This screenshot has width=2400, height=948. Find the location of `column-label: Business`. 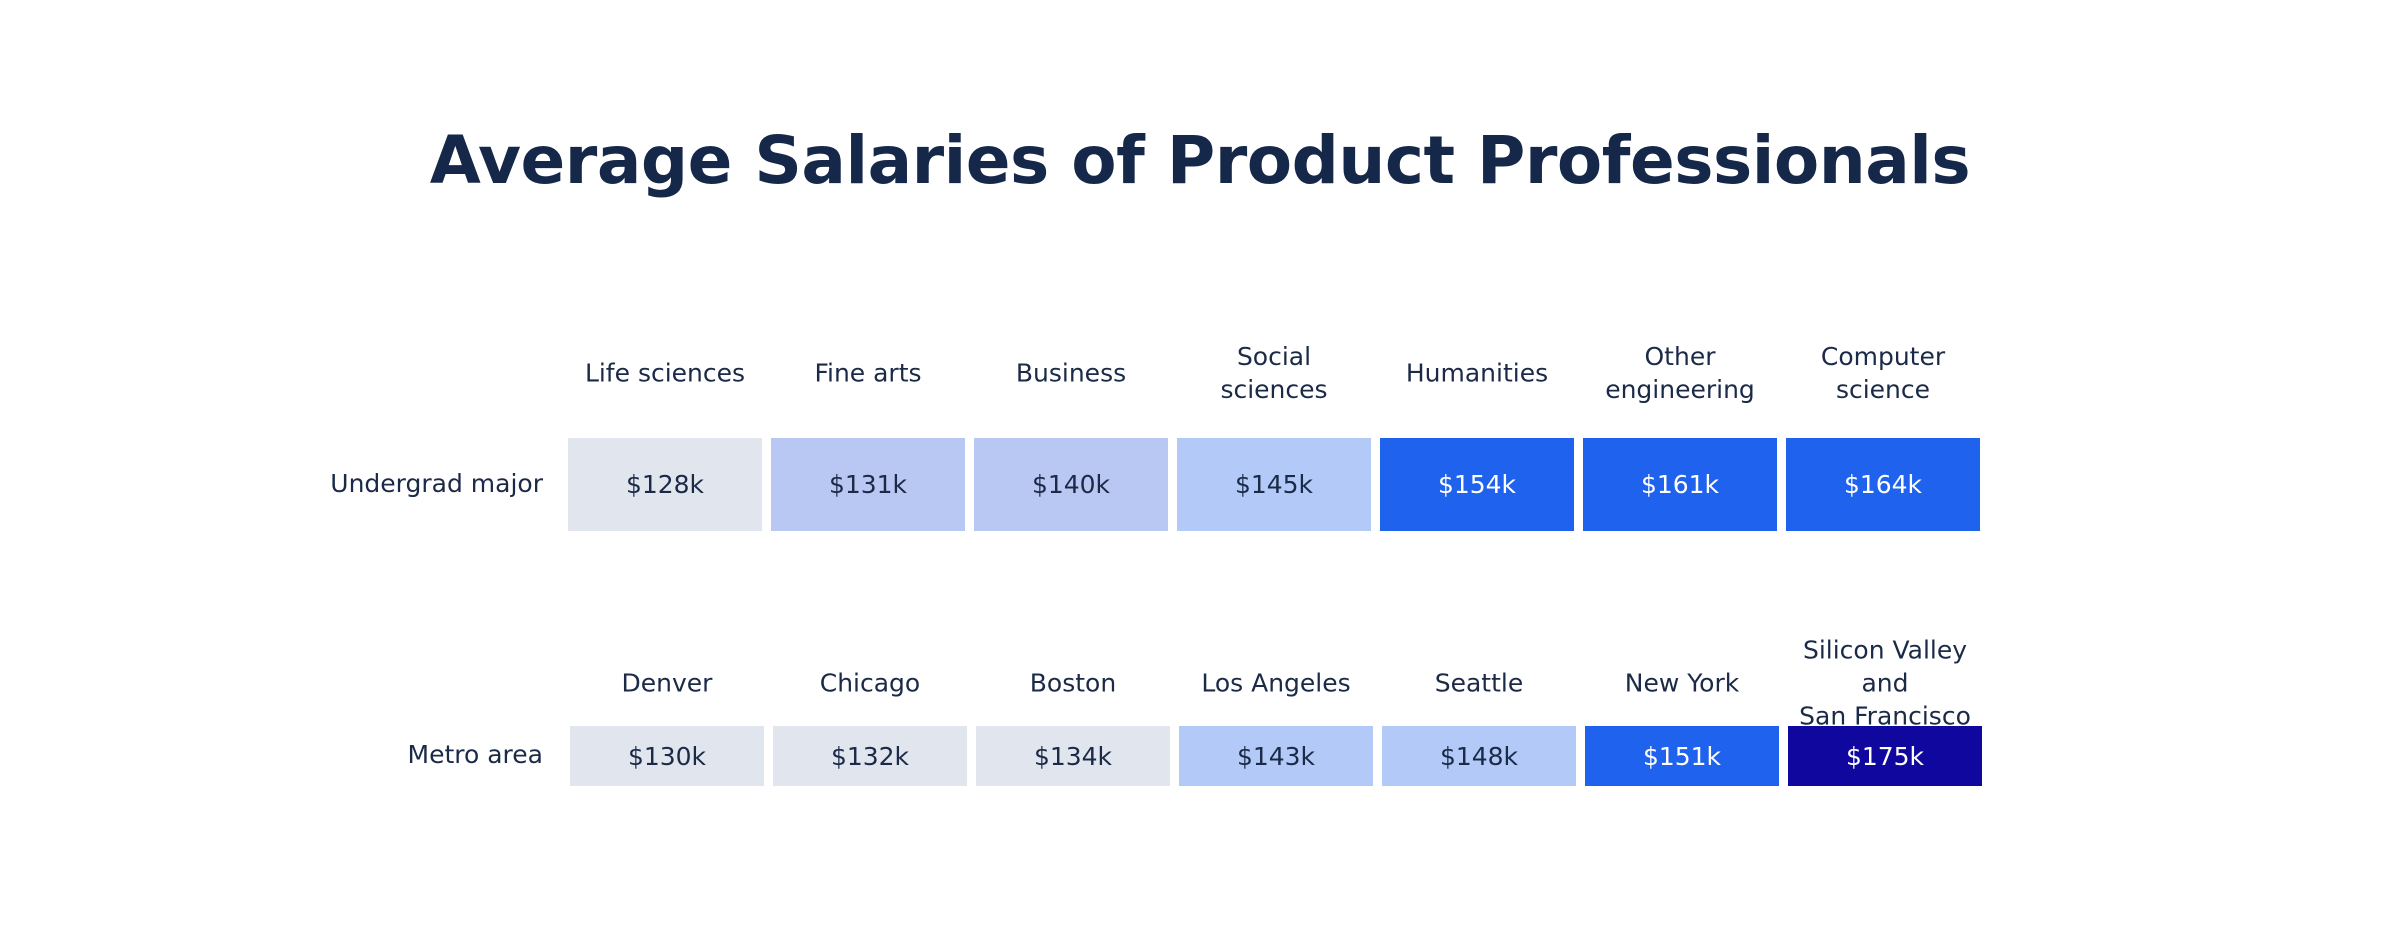

column-label: Business is located at coordinates (1071, 373).